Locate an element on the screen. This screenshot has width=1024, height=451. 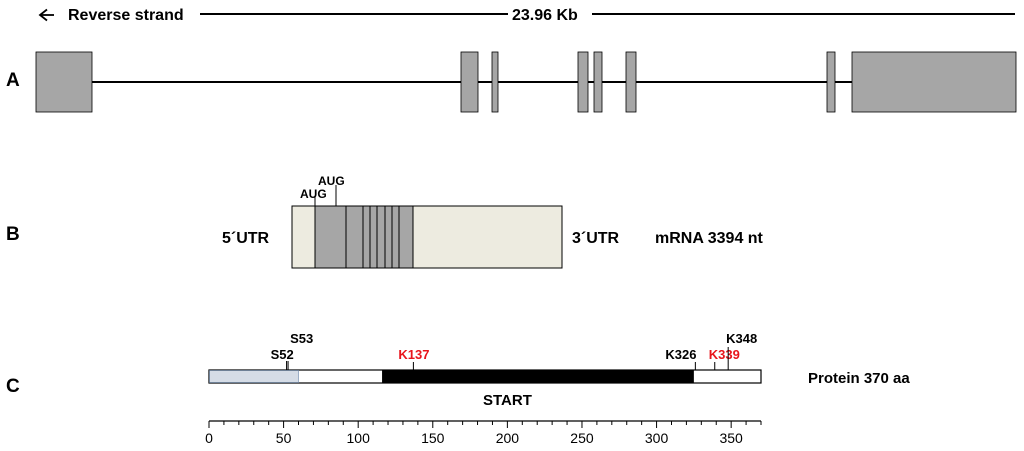
axis-tick-label: 150 is located at coordinates (433, 438).